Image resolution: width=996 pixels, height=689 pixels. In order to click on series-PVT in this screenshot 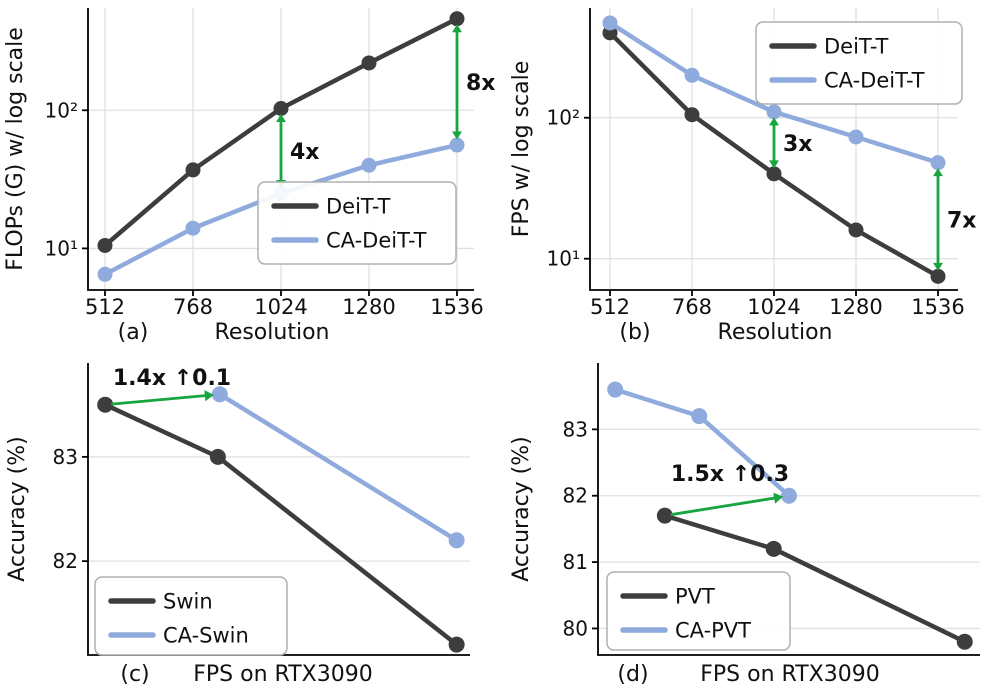, I will do `click(814, 578)`.